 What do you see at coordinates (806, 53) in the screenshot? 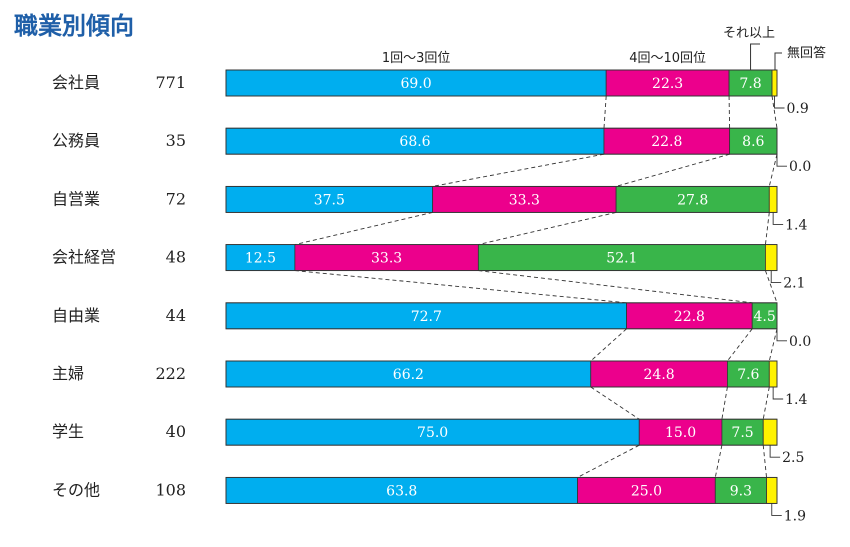
I see `header-label-no-answer: 無回答` at bounding box center [806, 53].